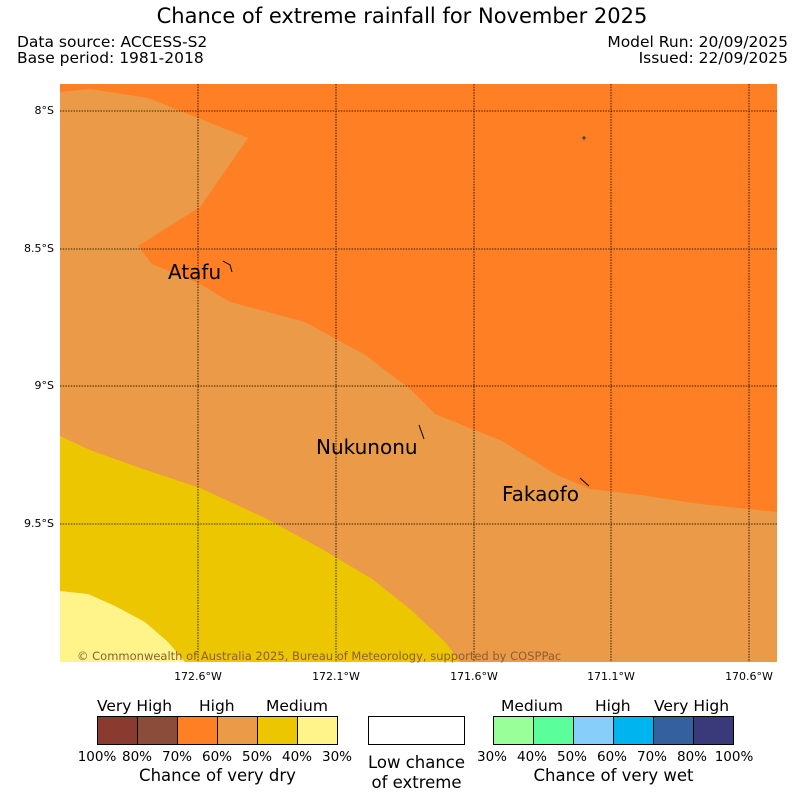 This screenshot has width=804, height=804. What do you see at coordinates (532, 706) in the screenshot?
I see `wet-cat-medium: Medium` at bounding box center [532, 706].